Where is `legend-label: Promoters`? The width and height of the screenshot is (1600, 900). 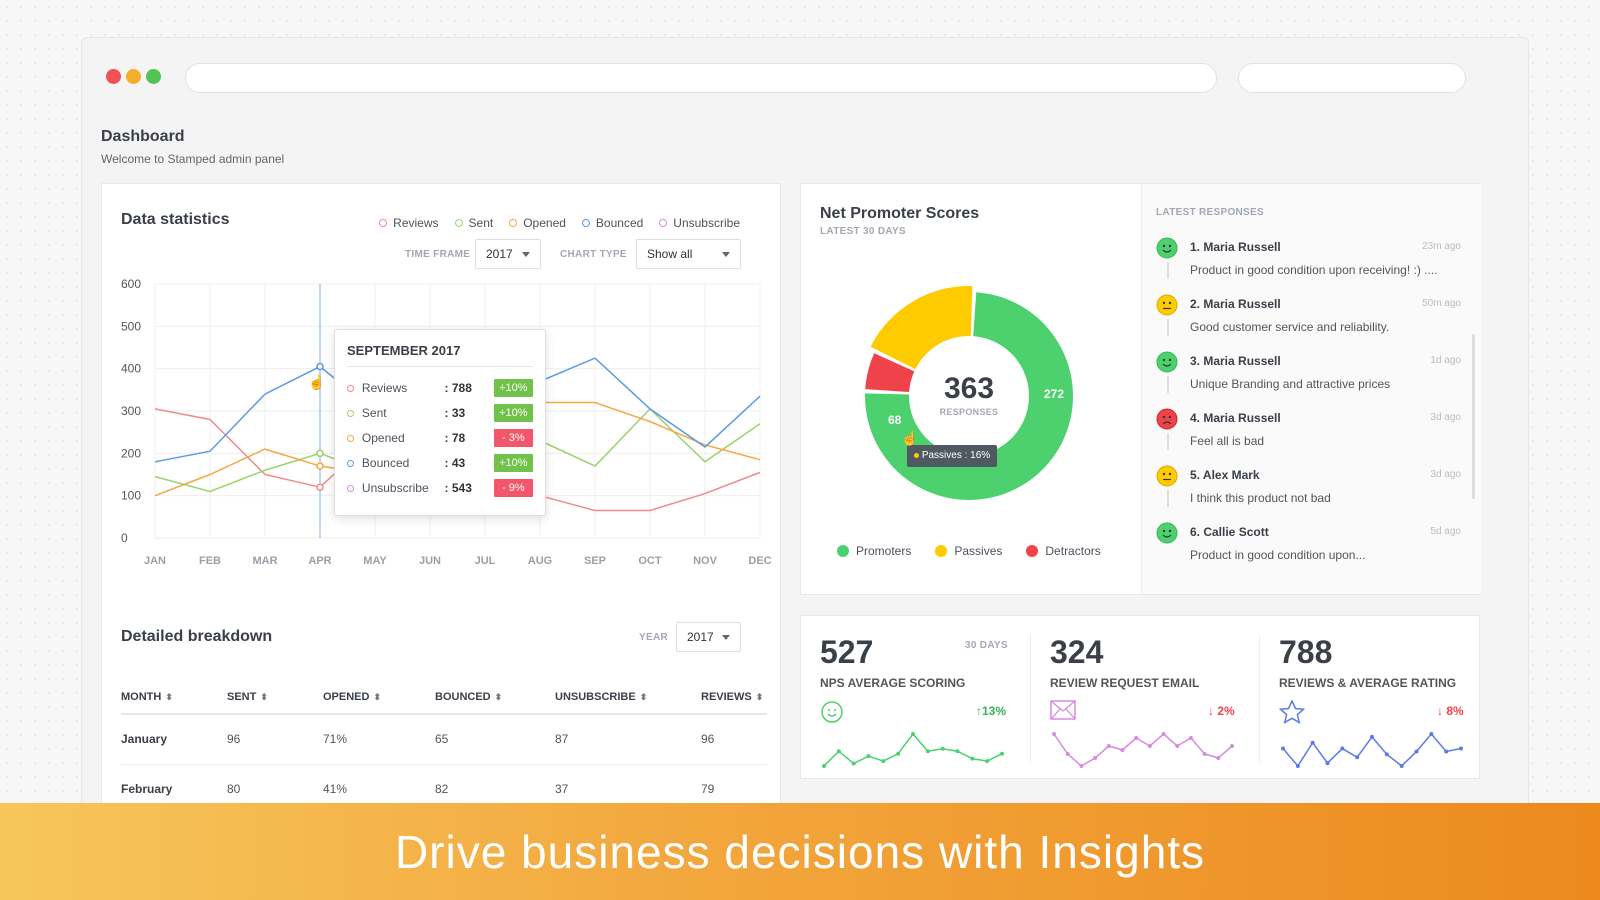
legend-label: Promoters is located at coordinates (884, 551).